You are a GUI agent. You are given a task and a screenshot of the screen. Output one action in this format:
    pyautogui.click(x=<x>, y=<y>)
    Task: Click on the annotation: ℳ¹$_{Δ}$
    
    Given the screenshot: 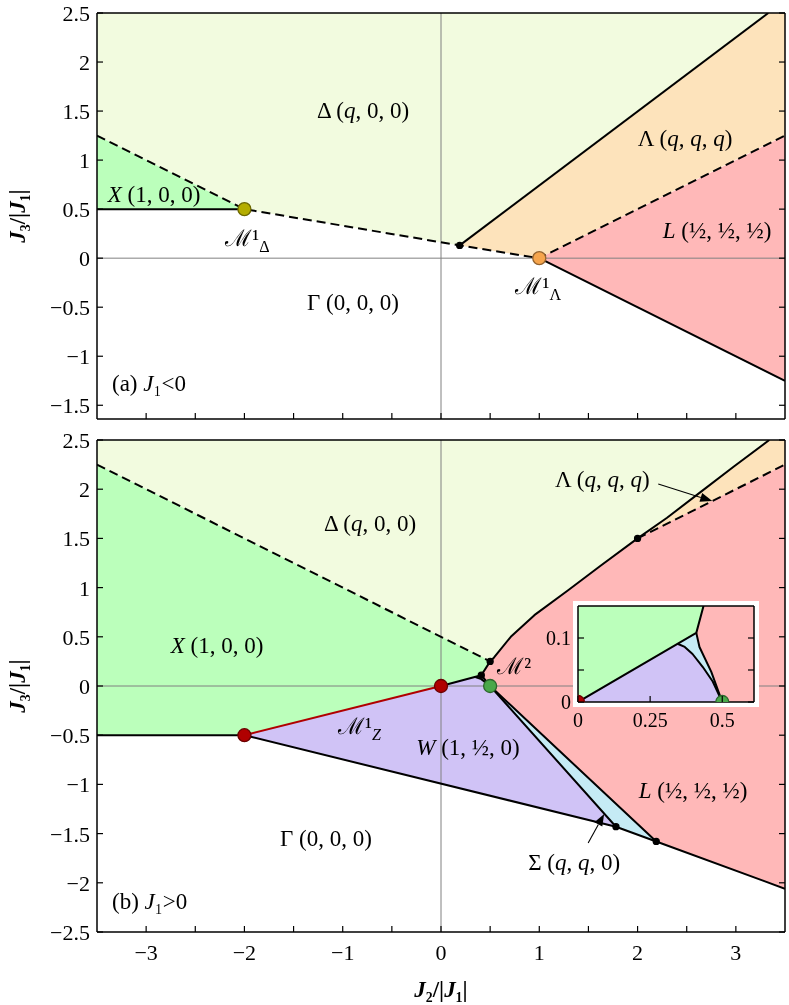 What is the action you would take?
    pyautogui.click(x=247, y=240)
    